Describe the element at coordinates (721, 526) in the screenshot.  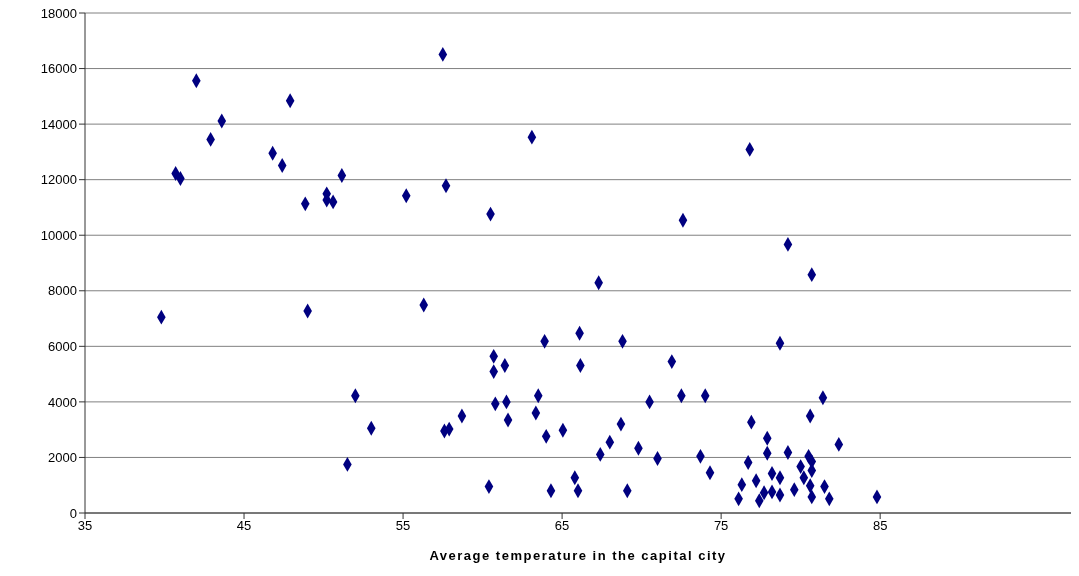
I see `x-tick-label: 75` at that location.